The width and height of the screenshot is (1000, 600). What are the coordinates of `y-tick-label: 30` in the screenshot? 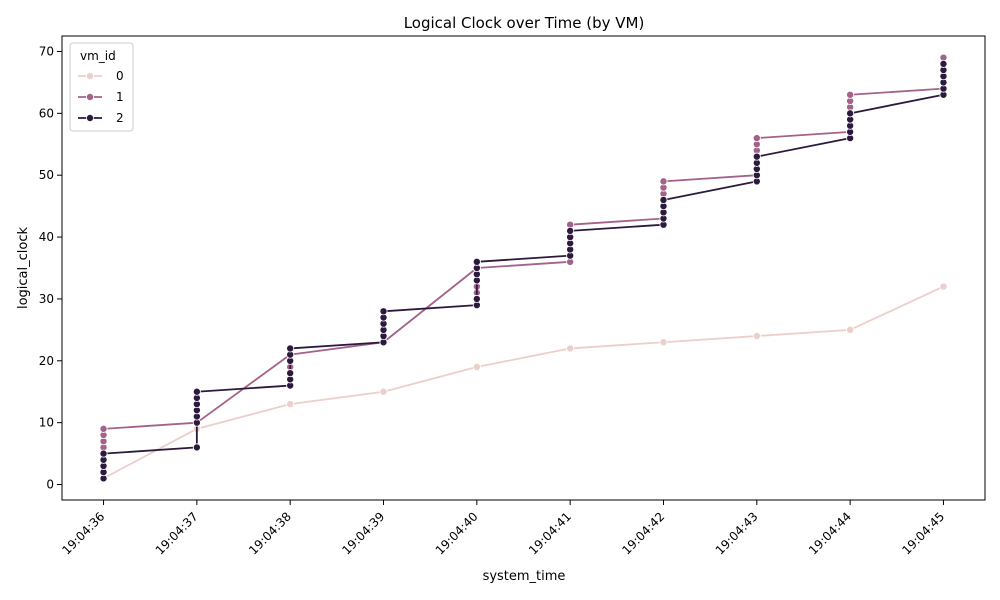 It's located at (46, 299).